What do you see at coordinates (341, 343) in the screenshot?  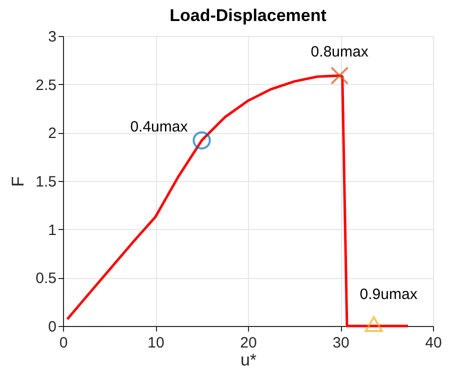 I see `x-tick-label: 30` at bounding box center [341, 343].